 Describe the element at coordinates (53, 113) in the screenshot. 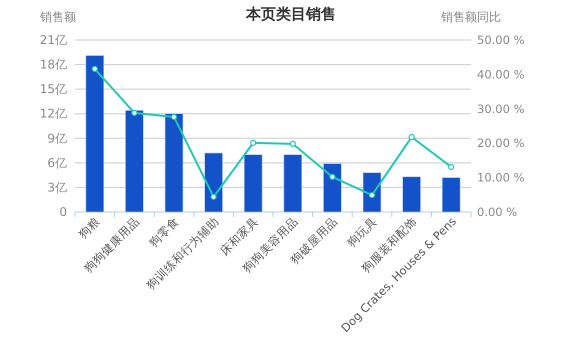

I see `y-tick-label: 12亿` at that location.